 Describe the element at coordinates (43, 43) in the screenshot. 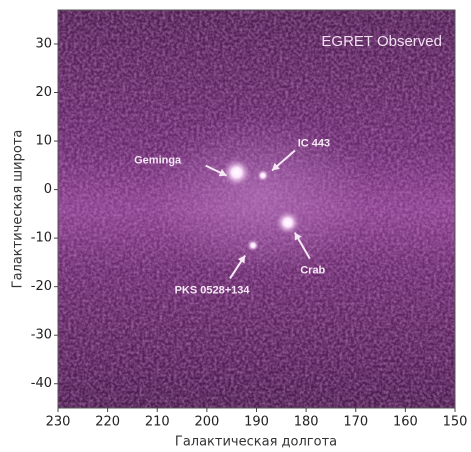

I see `y-tick-label: 30` at that location.